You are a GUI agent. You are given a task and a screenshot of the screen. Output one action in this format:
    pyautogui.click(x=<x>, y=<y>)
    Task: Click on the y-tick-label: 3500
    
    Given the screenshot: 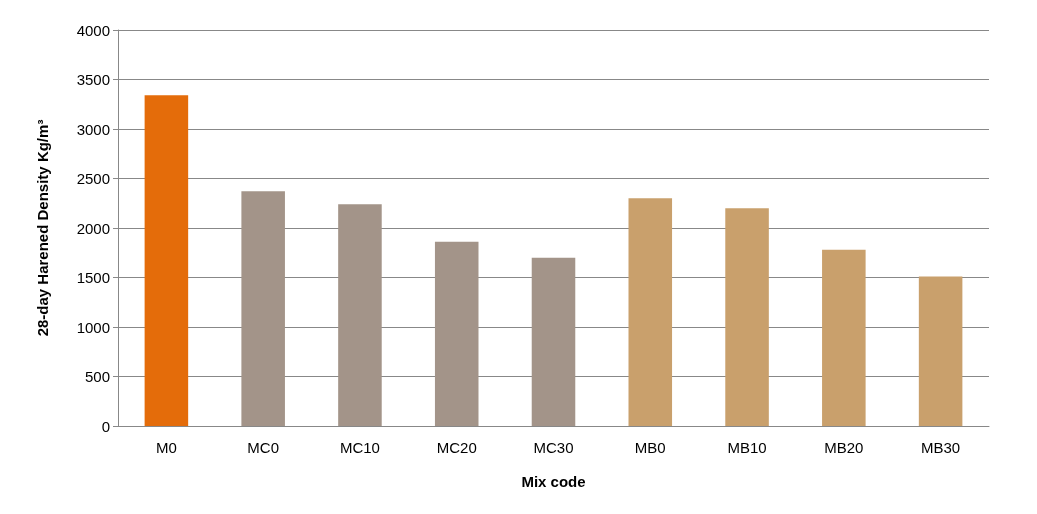 What is the action you would take?
    pyautogui.click(x=93, y=79)
    